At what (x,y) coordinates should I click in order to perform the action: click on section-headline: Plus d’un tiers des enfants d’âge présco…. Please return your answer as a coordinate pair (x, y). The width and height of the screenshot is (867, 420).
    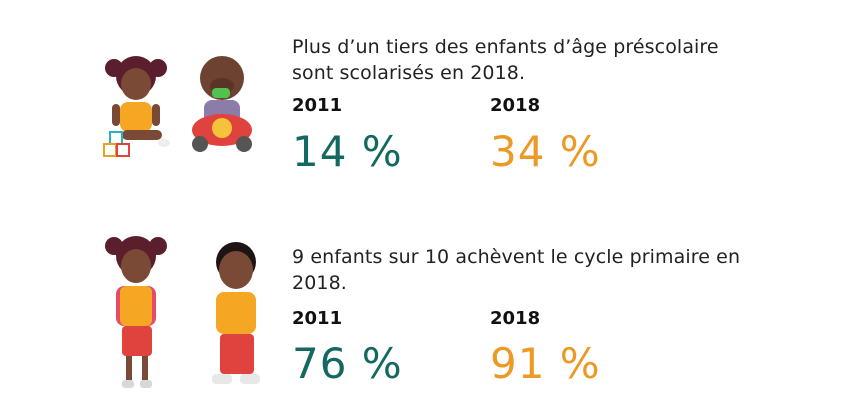
    Looking at the image, I should click on (505, 60).